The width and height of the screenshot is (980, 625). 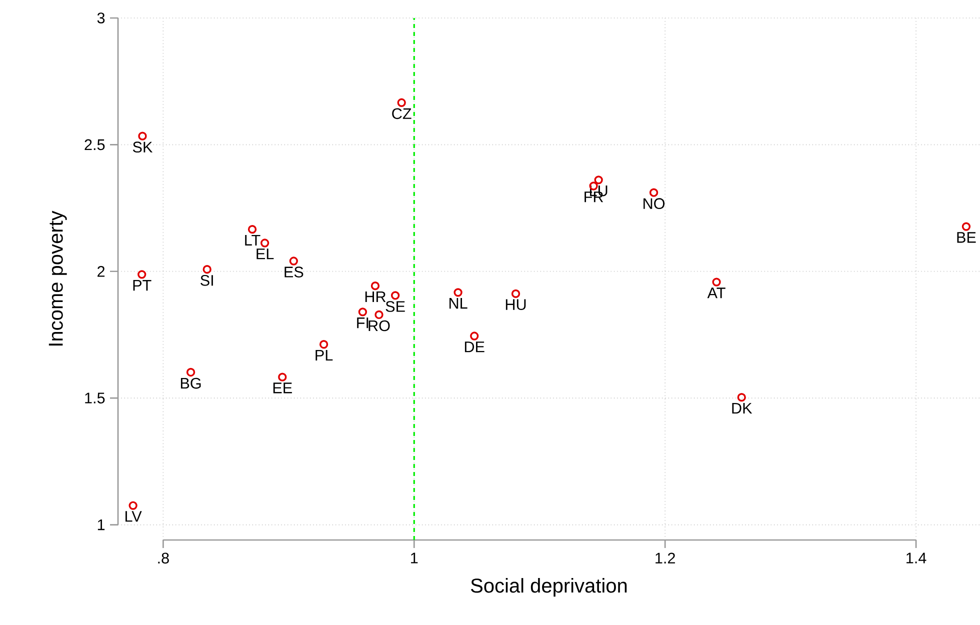 What do you see at coordinates (362, 323) in the screenshot?
I see `data-label: FI` at bounding box center [362, 323].